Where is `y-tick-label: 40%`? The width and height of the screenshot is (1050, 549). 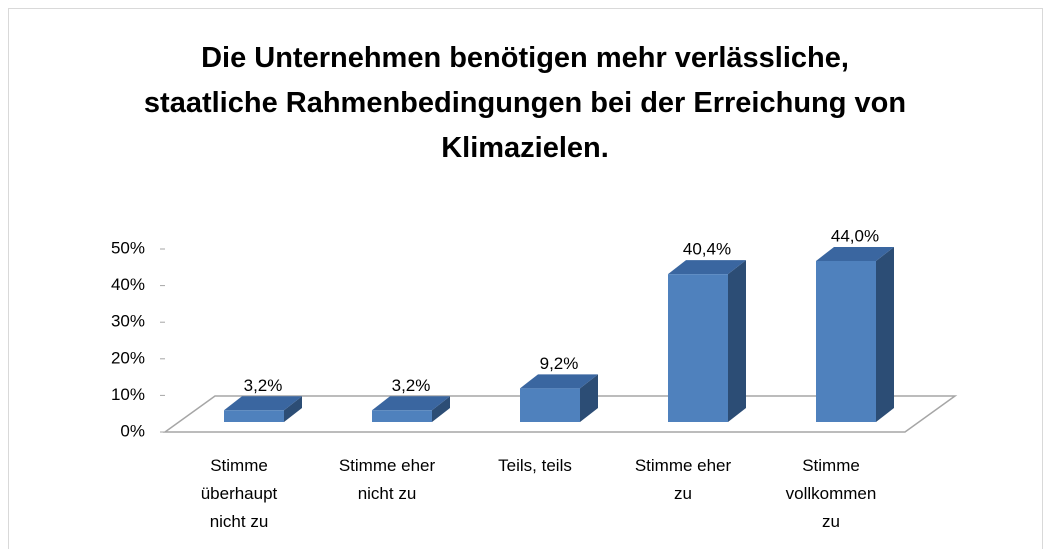
y-tick-label: 40% is located at coordinates (128, 284).